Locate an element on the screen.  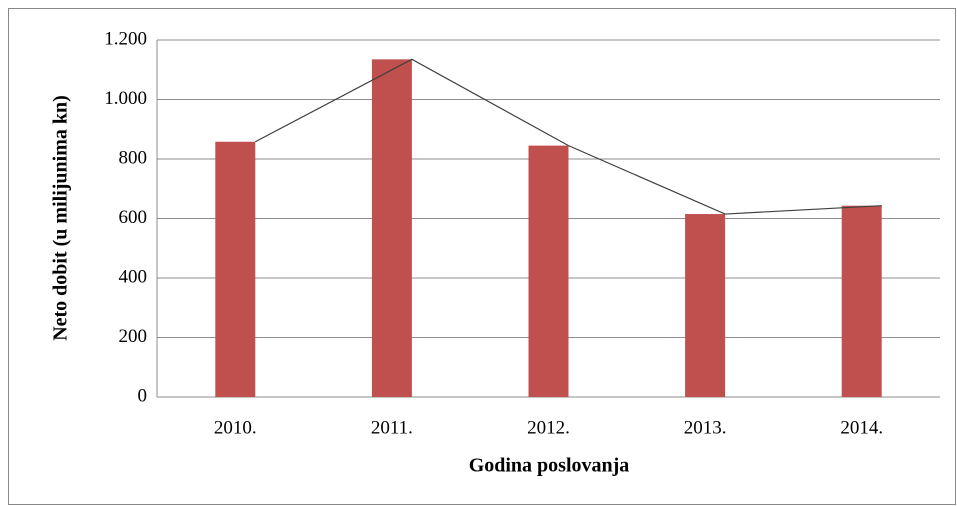
y-tick-label: 0 is located at coordinates (143, 395).